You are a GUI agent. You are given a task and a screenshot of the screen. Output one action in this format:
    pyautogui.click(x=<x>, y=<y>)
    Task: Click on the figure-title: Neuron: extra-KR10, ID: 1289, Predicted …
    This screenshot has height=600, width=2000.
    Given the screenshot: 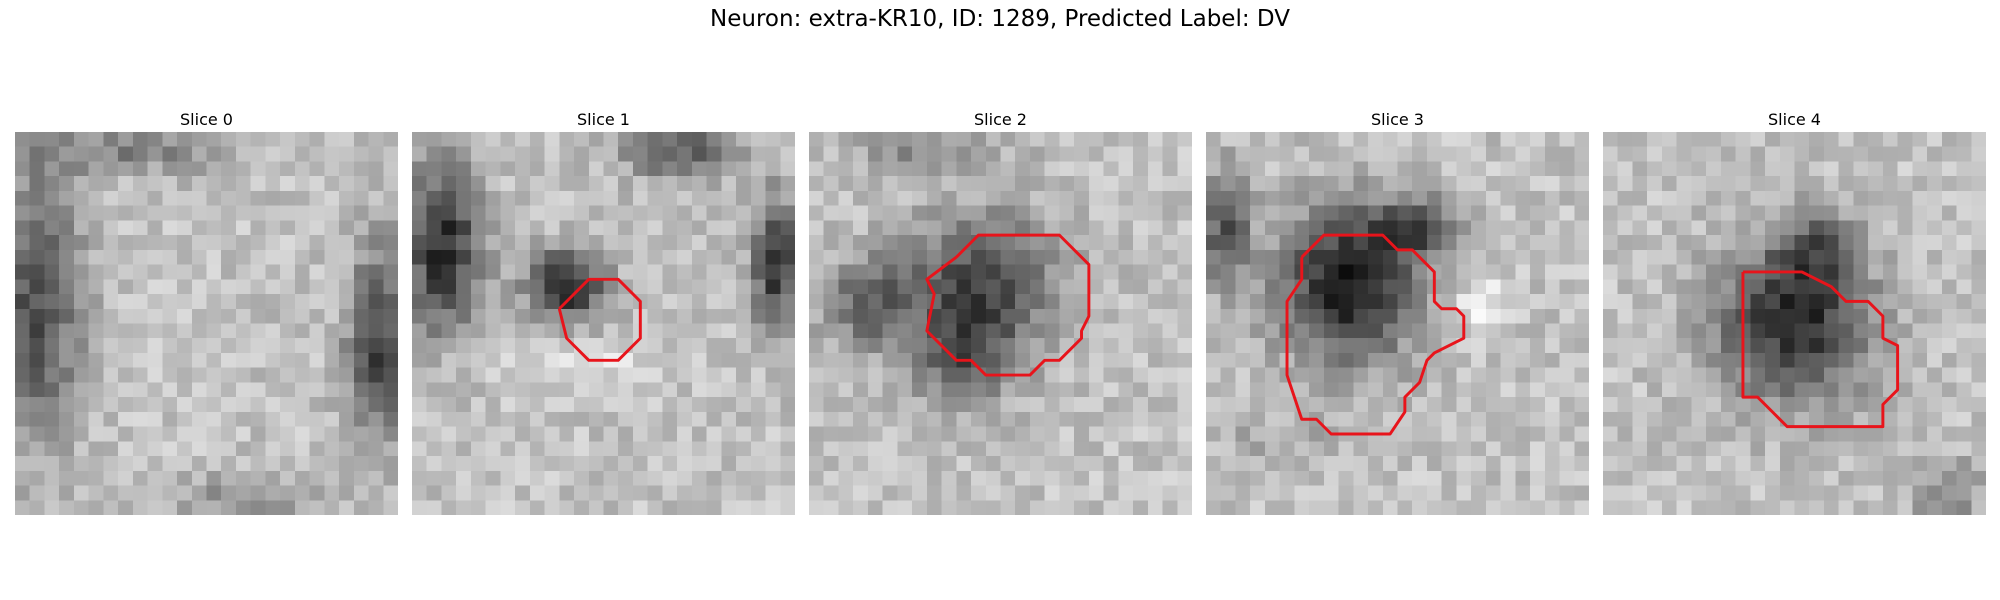 What is the action you would take?
    pyautogui.click(x=1000, y=19)
    